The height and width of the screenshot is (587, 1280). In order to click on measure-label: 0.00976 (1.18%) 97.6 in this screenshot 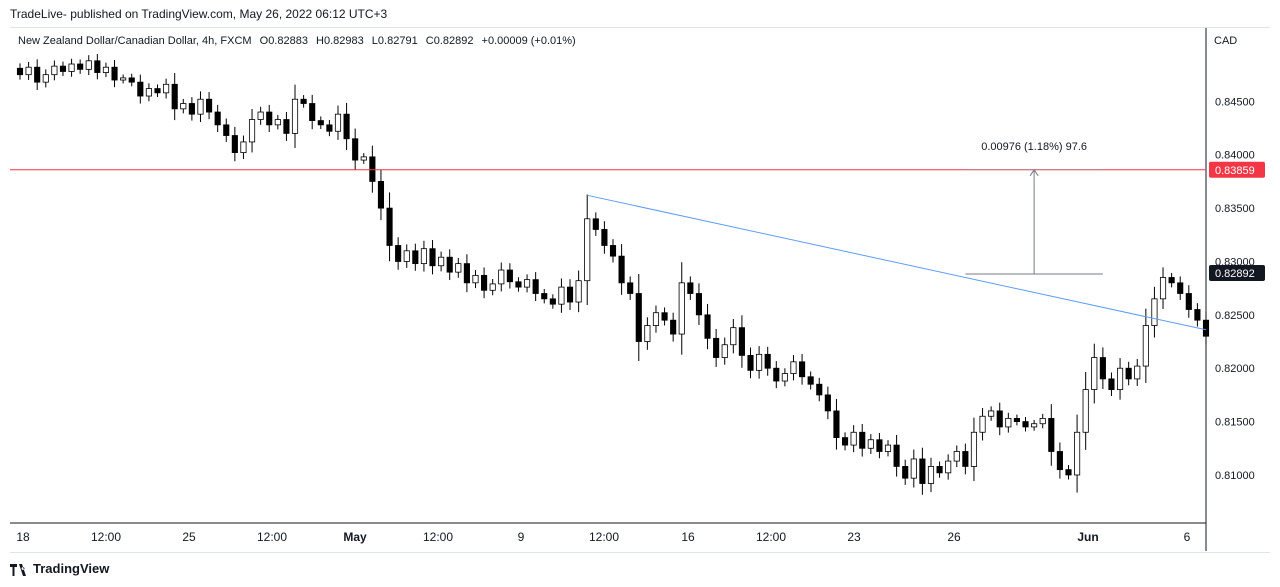, I will do `click(1034, 147)`.